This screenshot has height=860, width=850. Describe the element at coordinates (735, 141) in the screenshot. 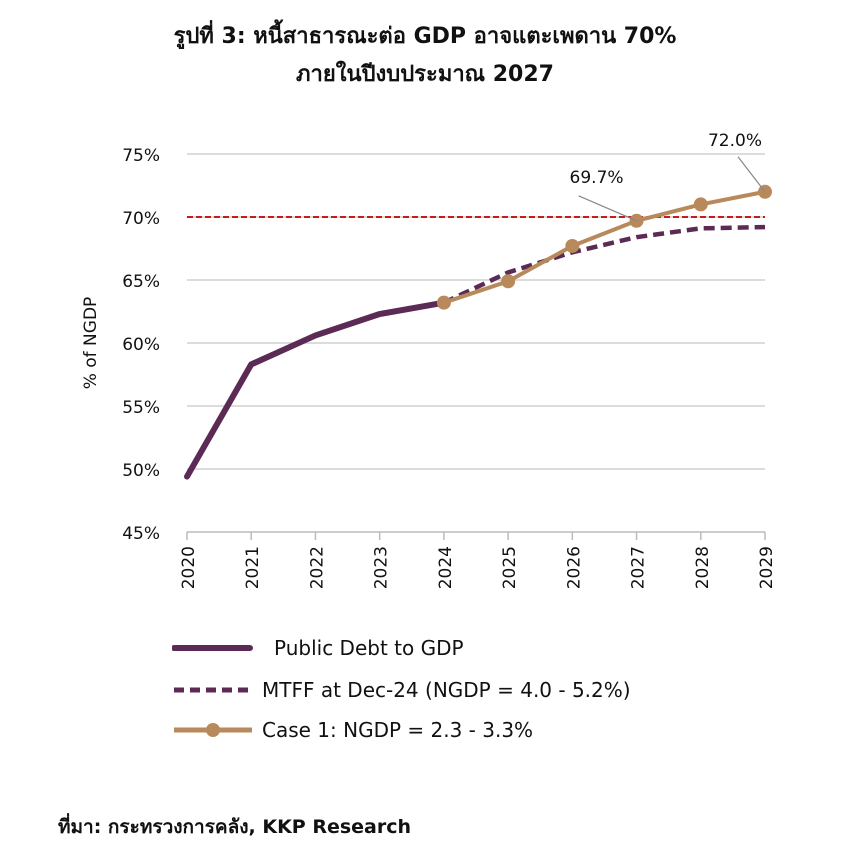

I see `annotation-label: 72.0%` at that location.